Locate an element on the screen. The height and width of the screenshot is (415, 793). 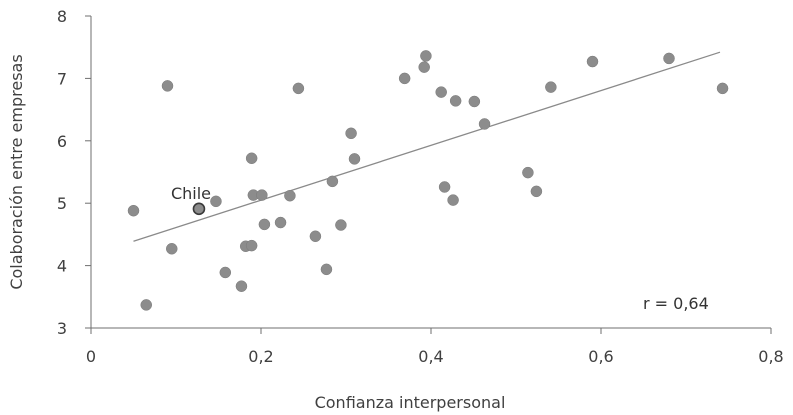
y-tick-label: 8 is located at coordinates (62, 16).